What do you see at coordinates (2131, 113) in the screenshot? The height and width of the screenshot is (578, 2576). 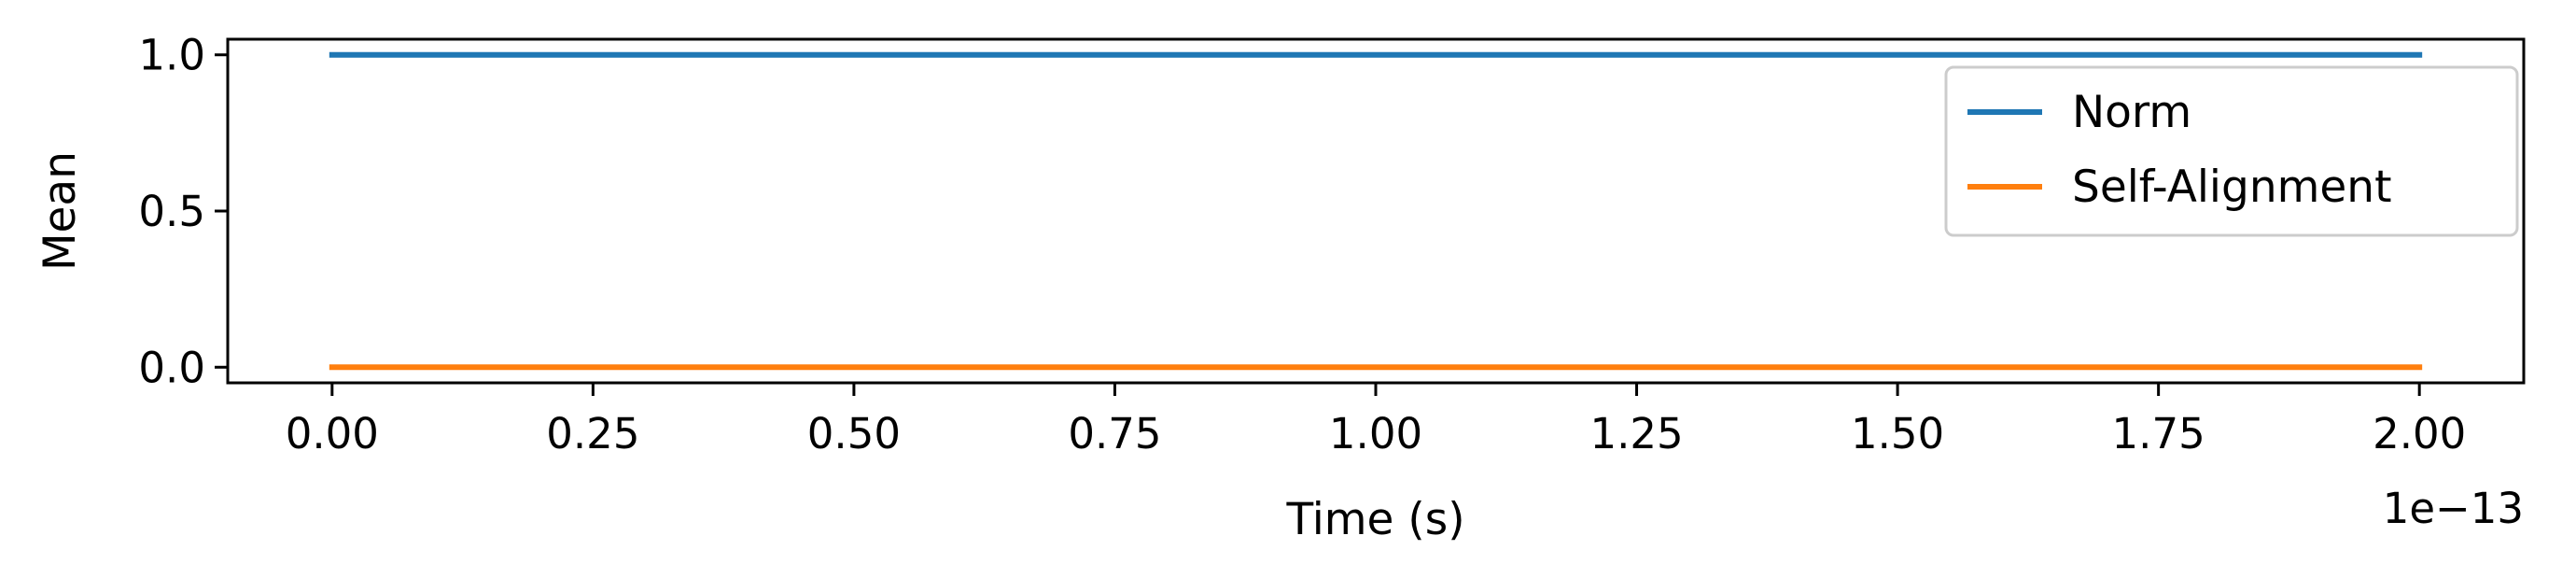 I see `legend-label-0: Norm` at bounding box center [2131, 113].